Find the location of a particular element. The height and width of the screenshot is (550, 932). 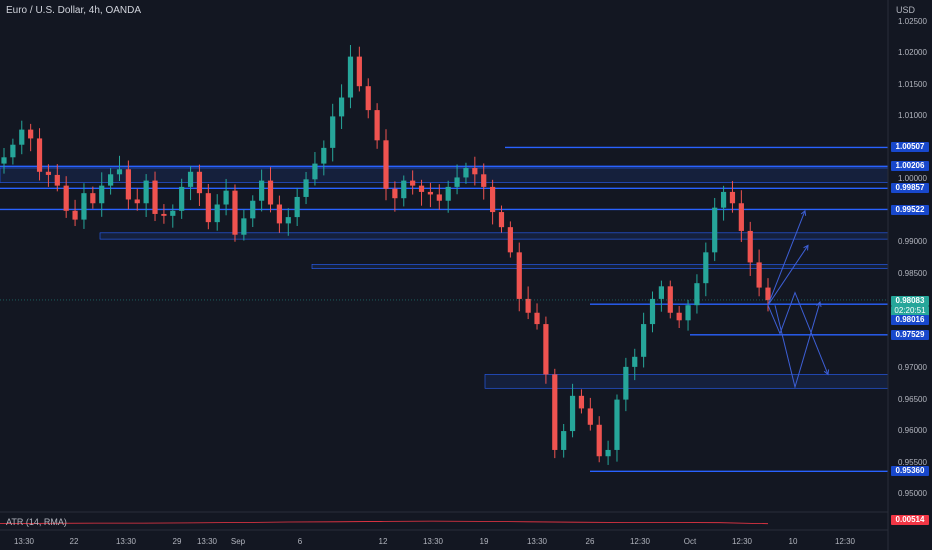

time-axis-tick: Sep is located at coordinates (238, 541).